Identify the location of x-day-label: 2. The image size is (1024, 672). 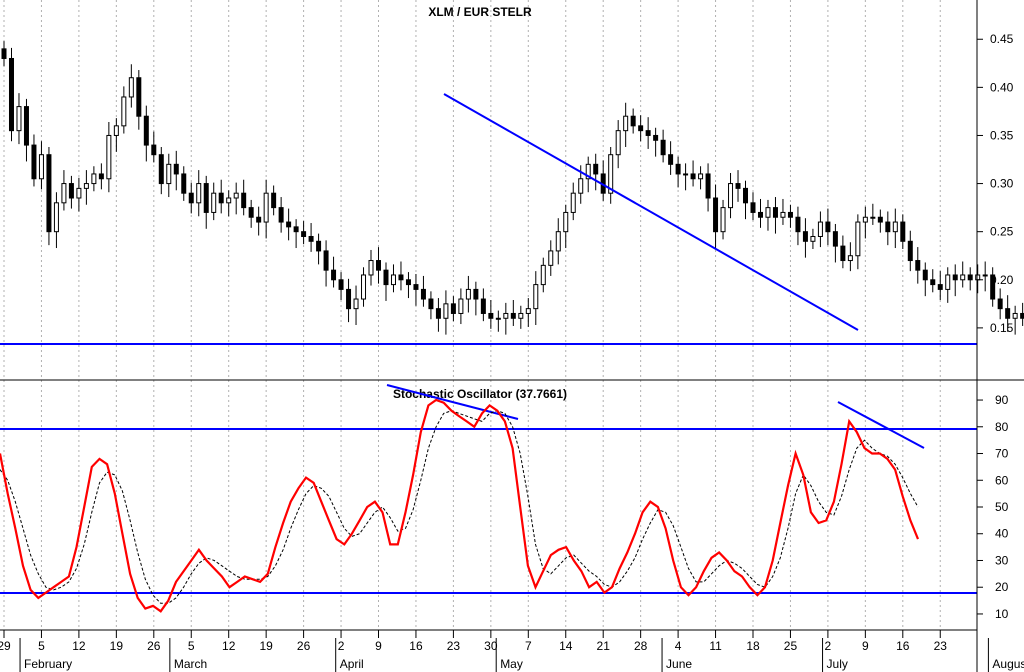
(341, 646).